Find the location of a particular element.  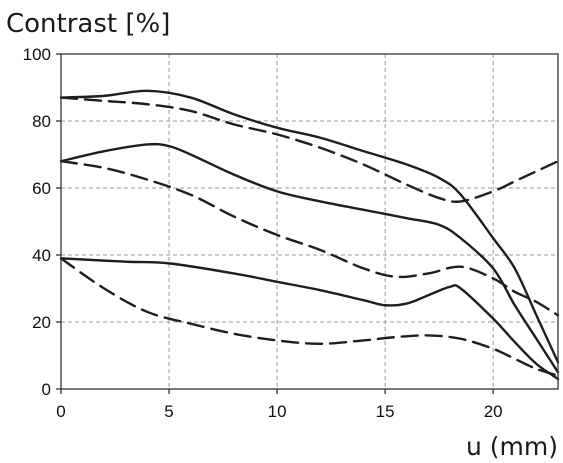

chart-title: Contrast [%] is located at coordinates (88, 24).